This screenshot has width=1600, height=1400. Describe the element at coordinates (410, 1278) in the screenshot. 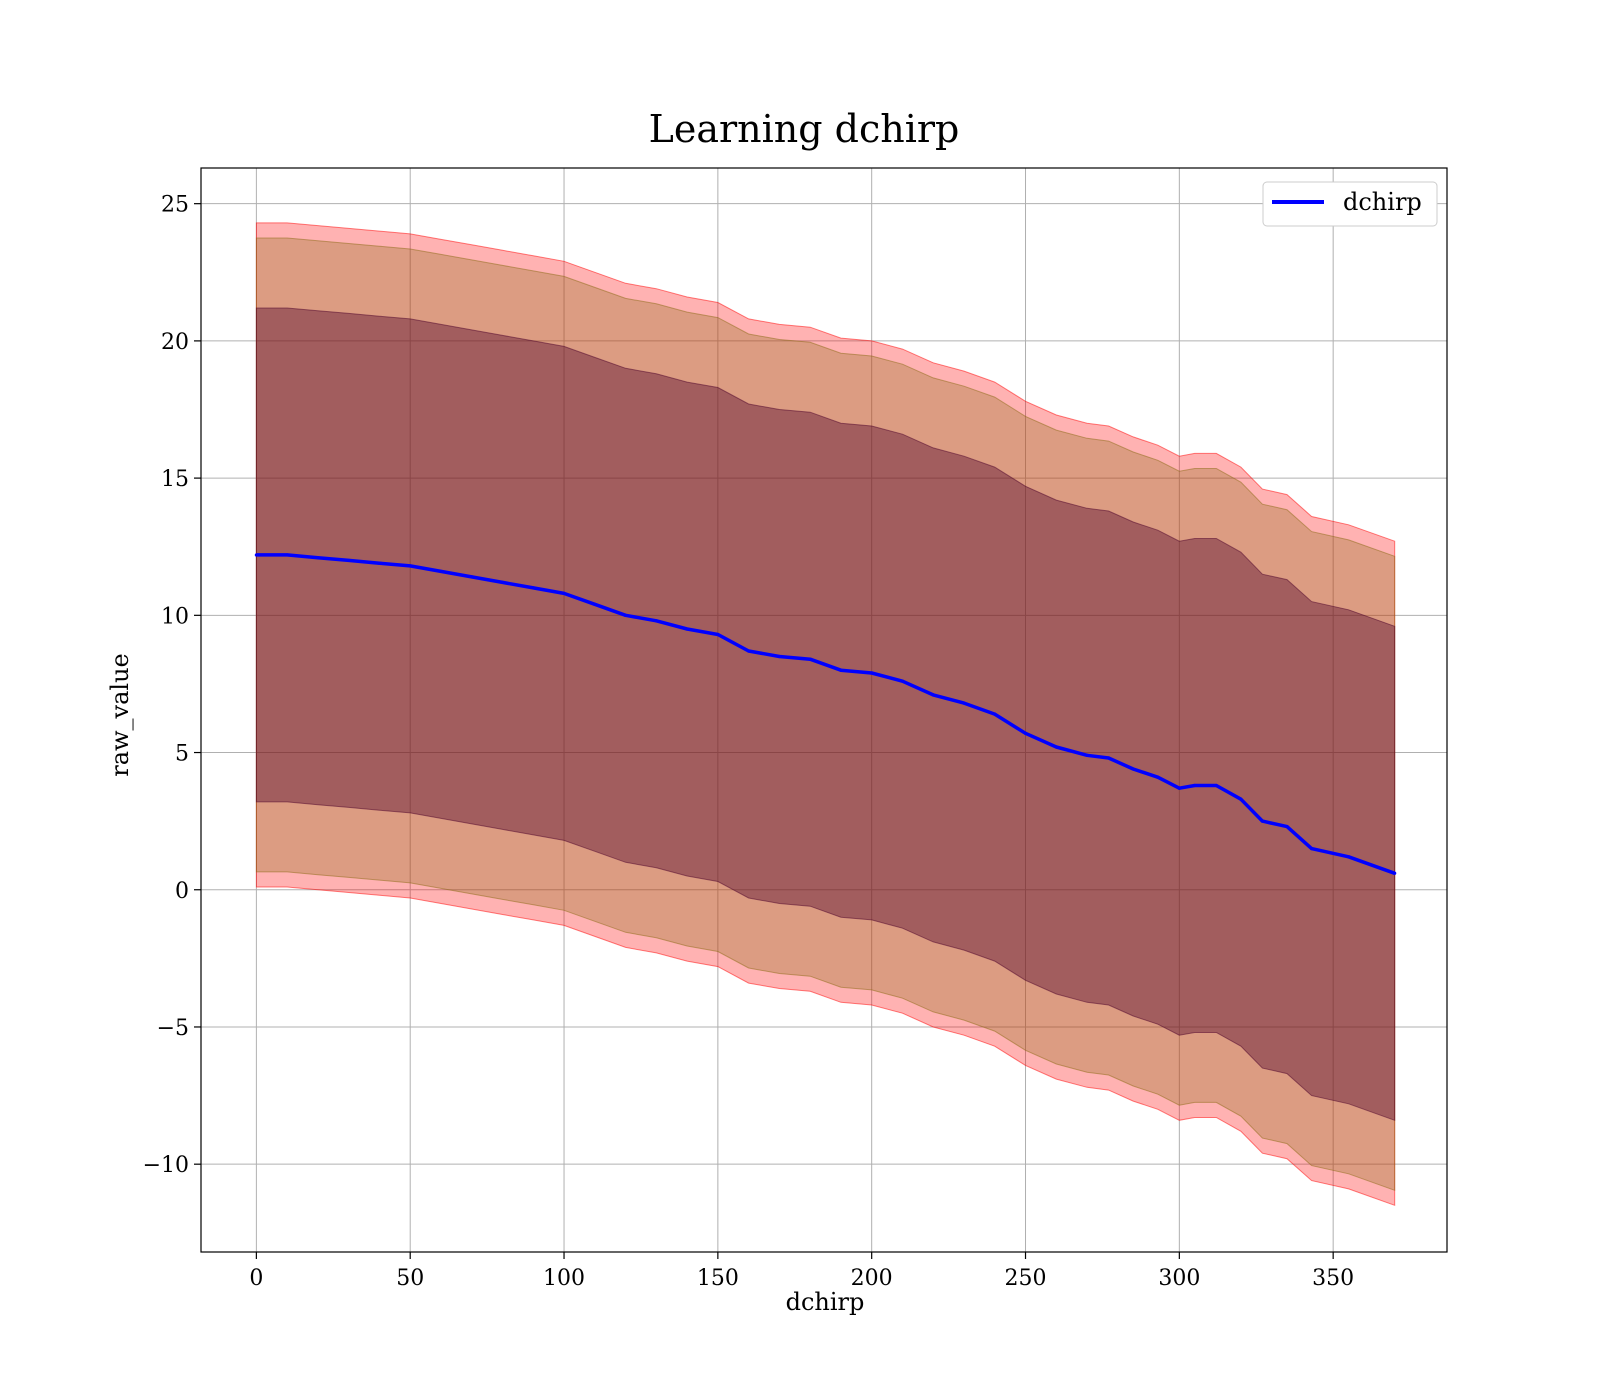

I see `x-tick-label-1: 50` at that location.